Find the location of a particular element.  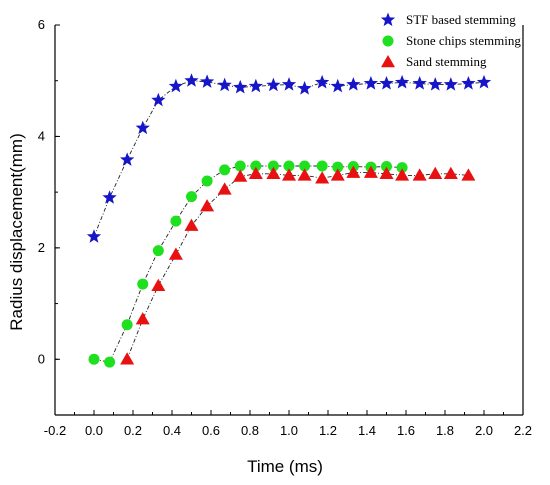

legend-label: Sand stemming is located at coordinates (446, 61).